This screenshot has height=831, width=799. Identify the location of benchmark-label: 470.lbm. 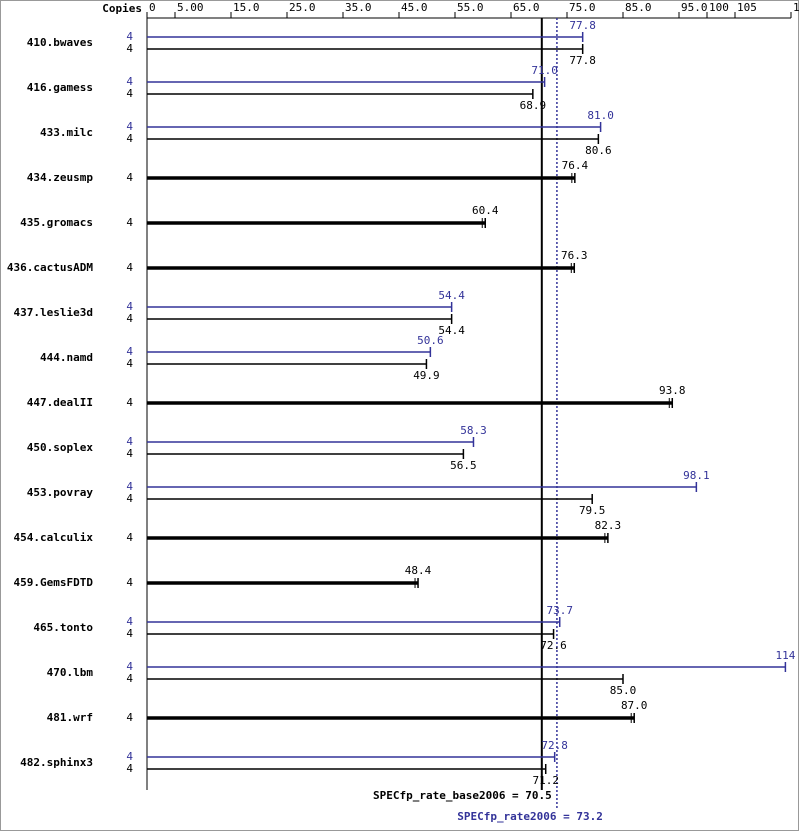
(70, 672).